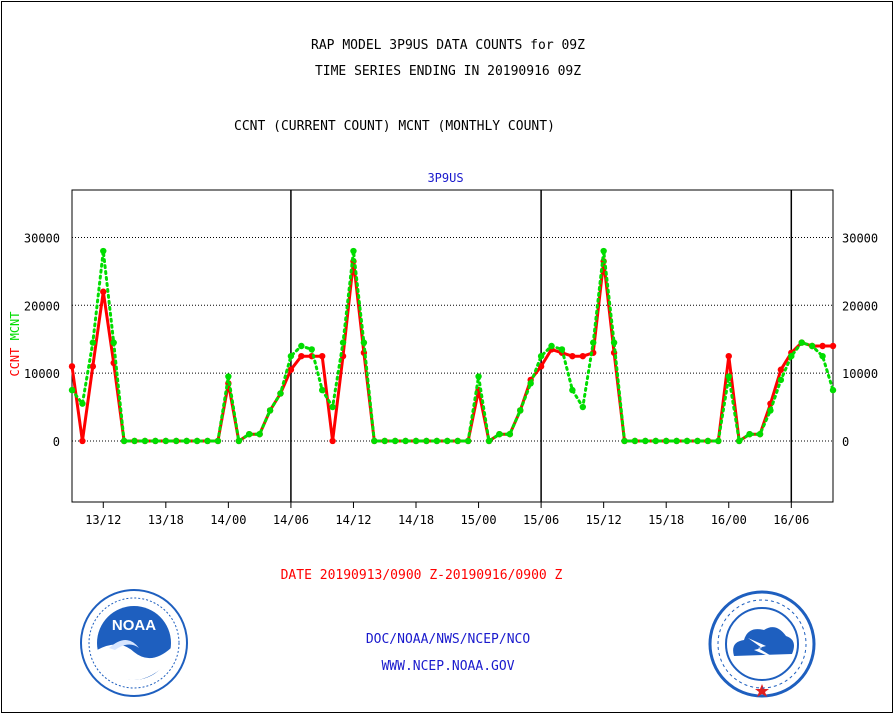  I want to click on y-axis-label-mcnt: MCNT, so click(15, 325).